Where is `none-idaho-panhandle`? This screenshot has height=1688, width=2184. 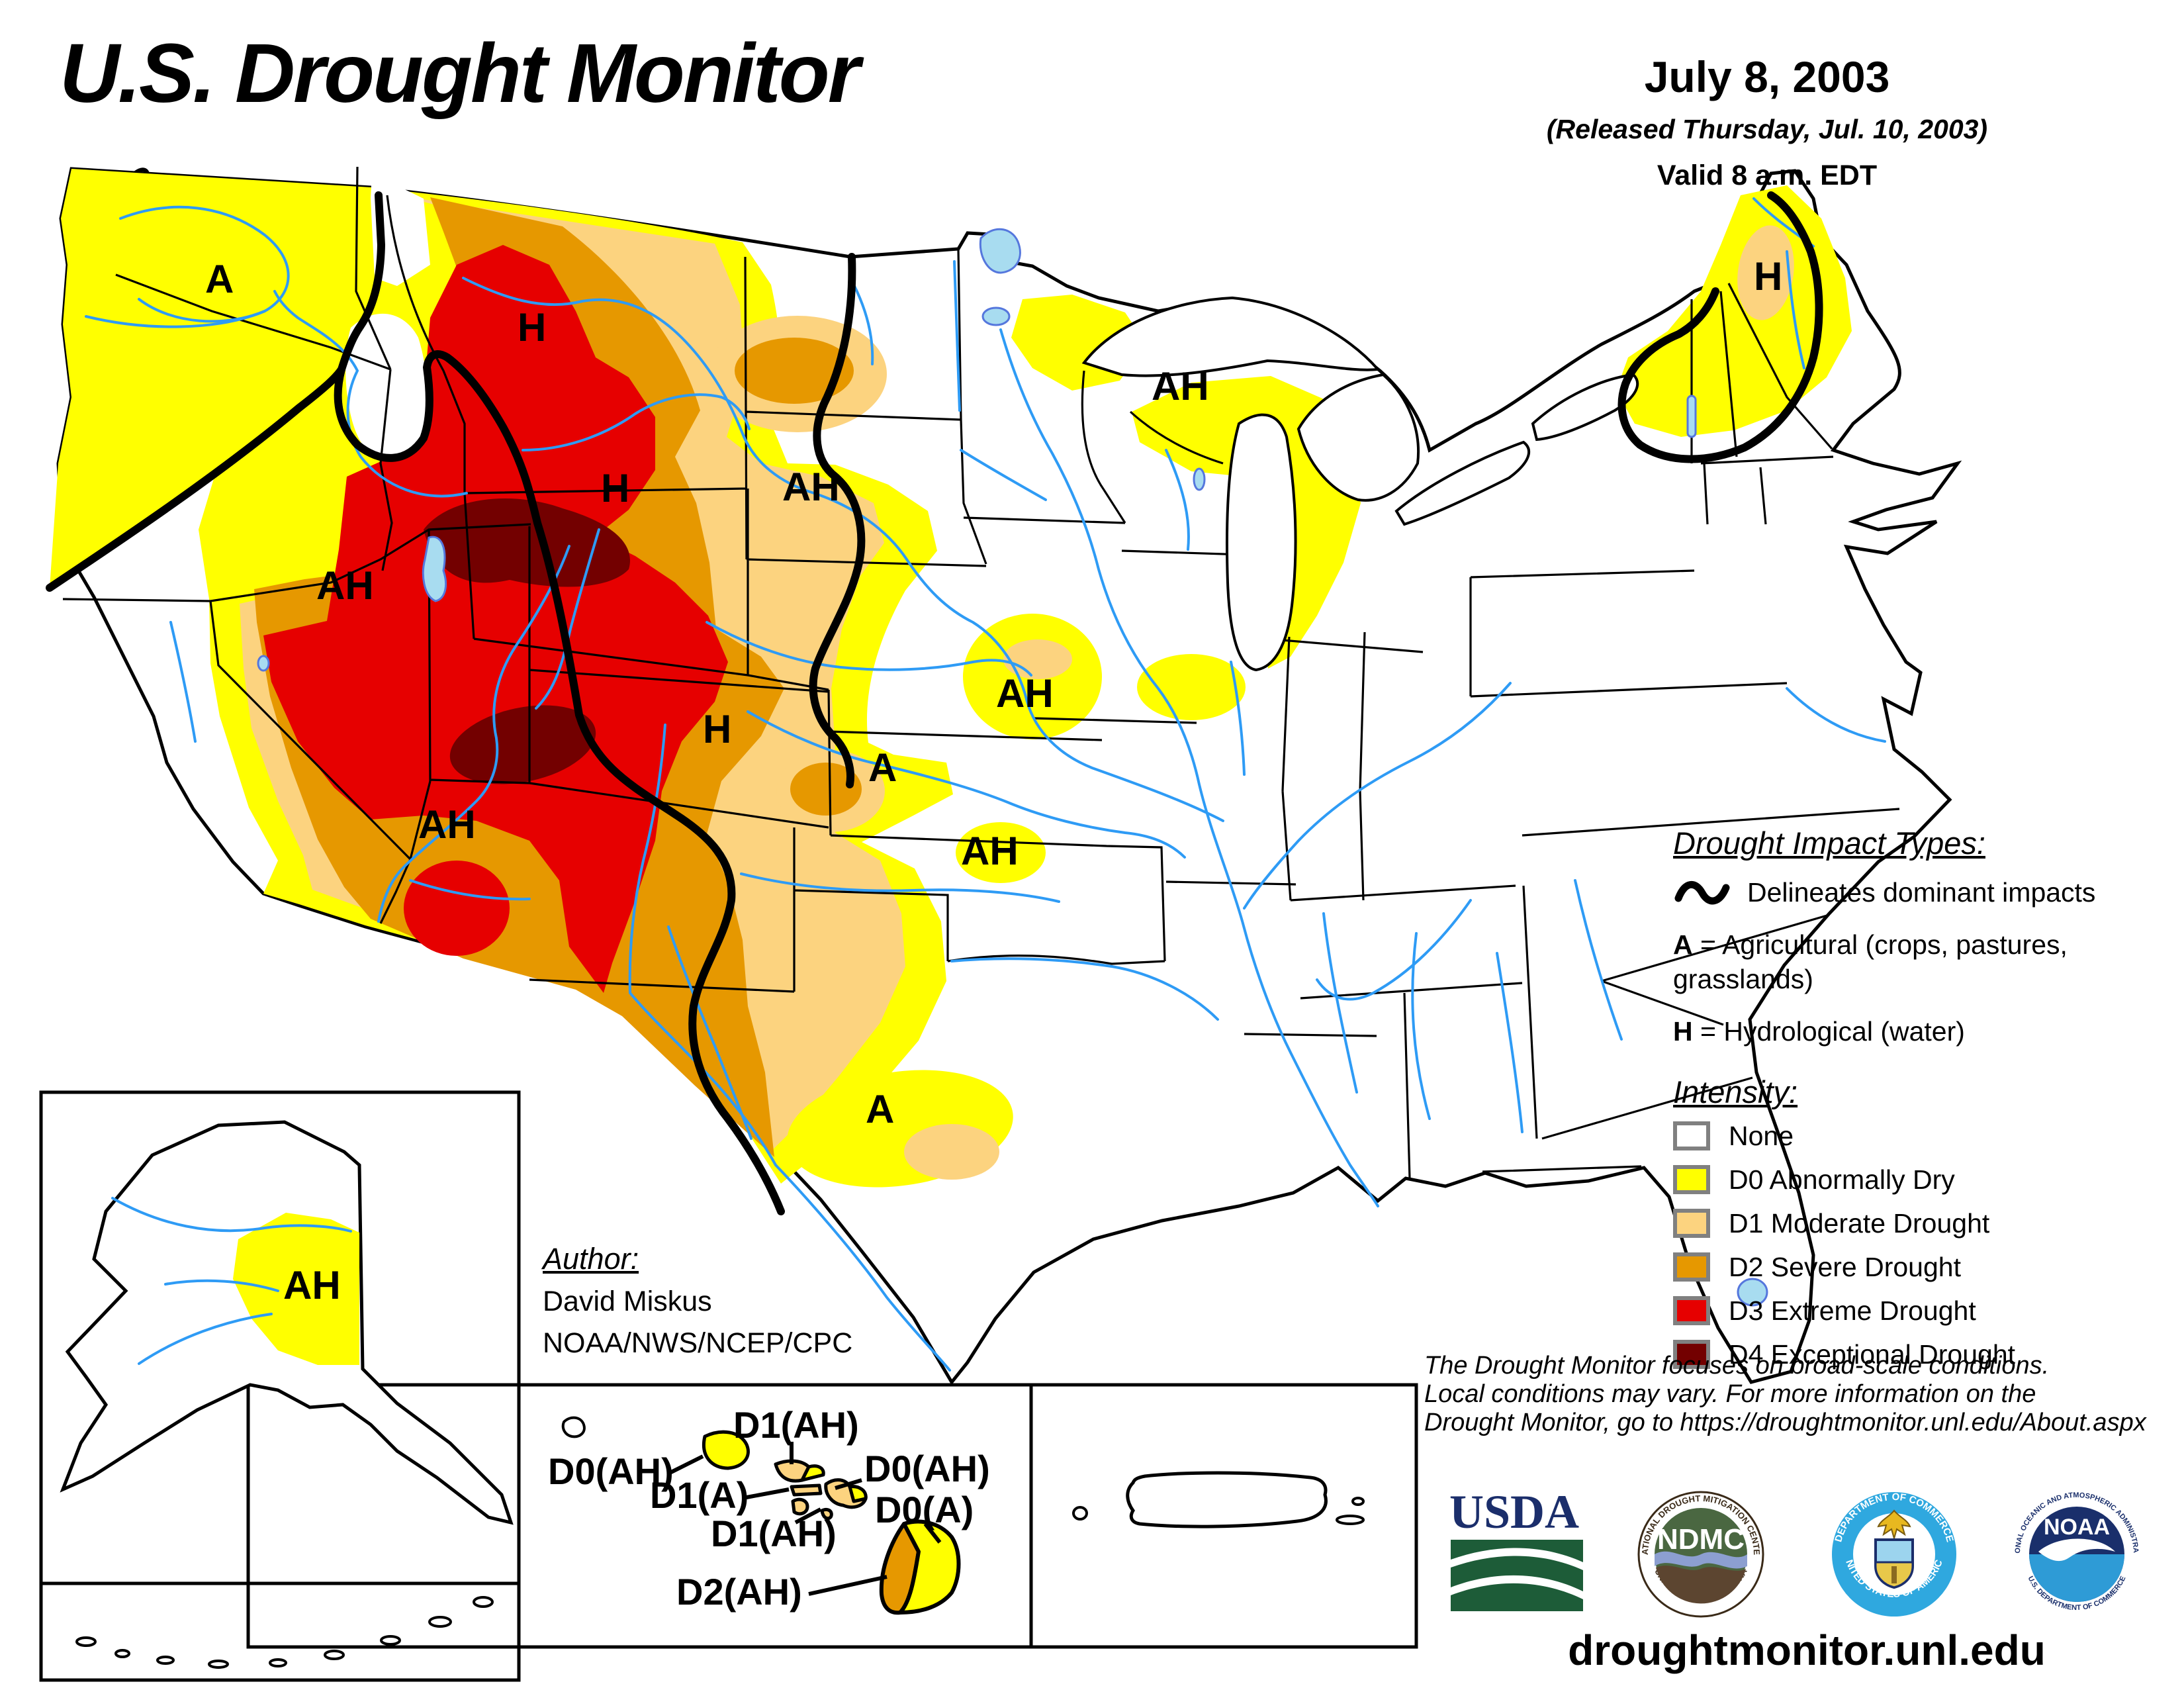
none-idaho-panhandle is located at coordinates (400, 229).